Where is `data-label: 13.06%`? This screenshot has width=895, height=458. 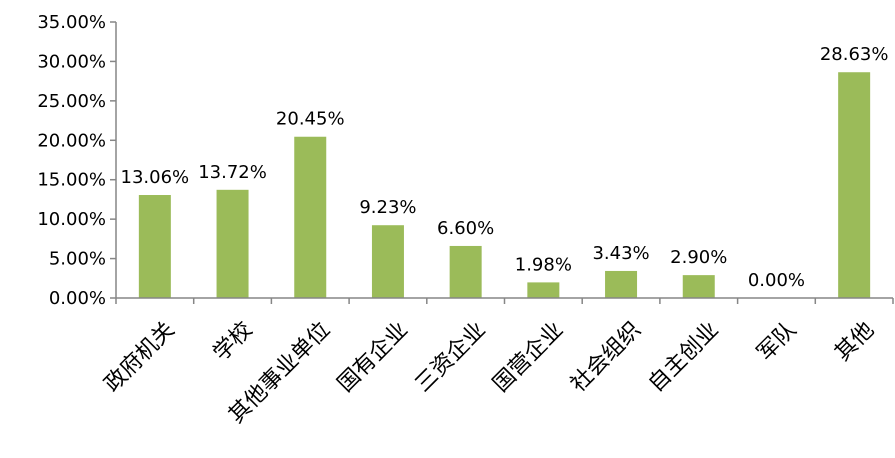
data-label: 13.06% is located at coordinates (155, 177).